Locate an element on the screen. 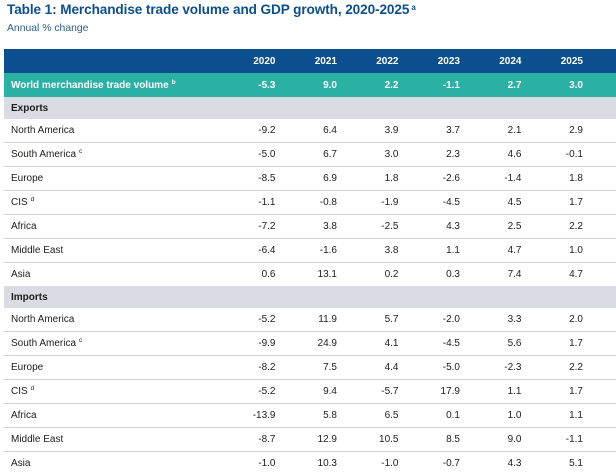 Image resolution: width=616 pixels, height=475 pixels. row-label: South America c is located at coordinates (113, 154).